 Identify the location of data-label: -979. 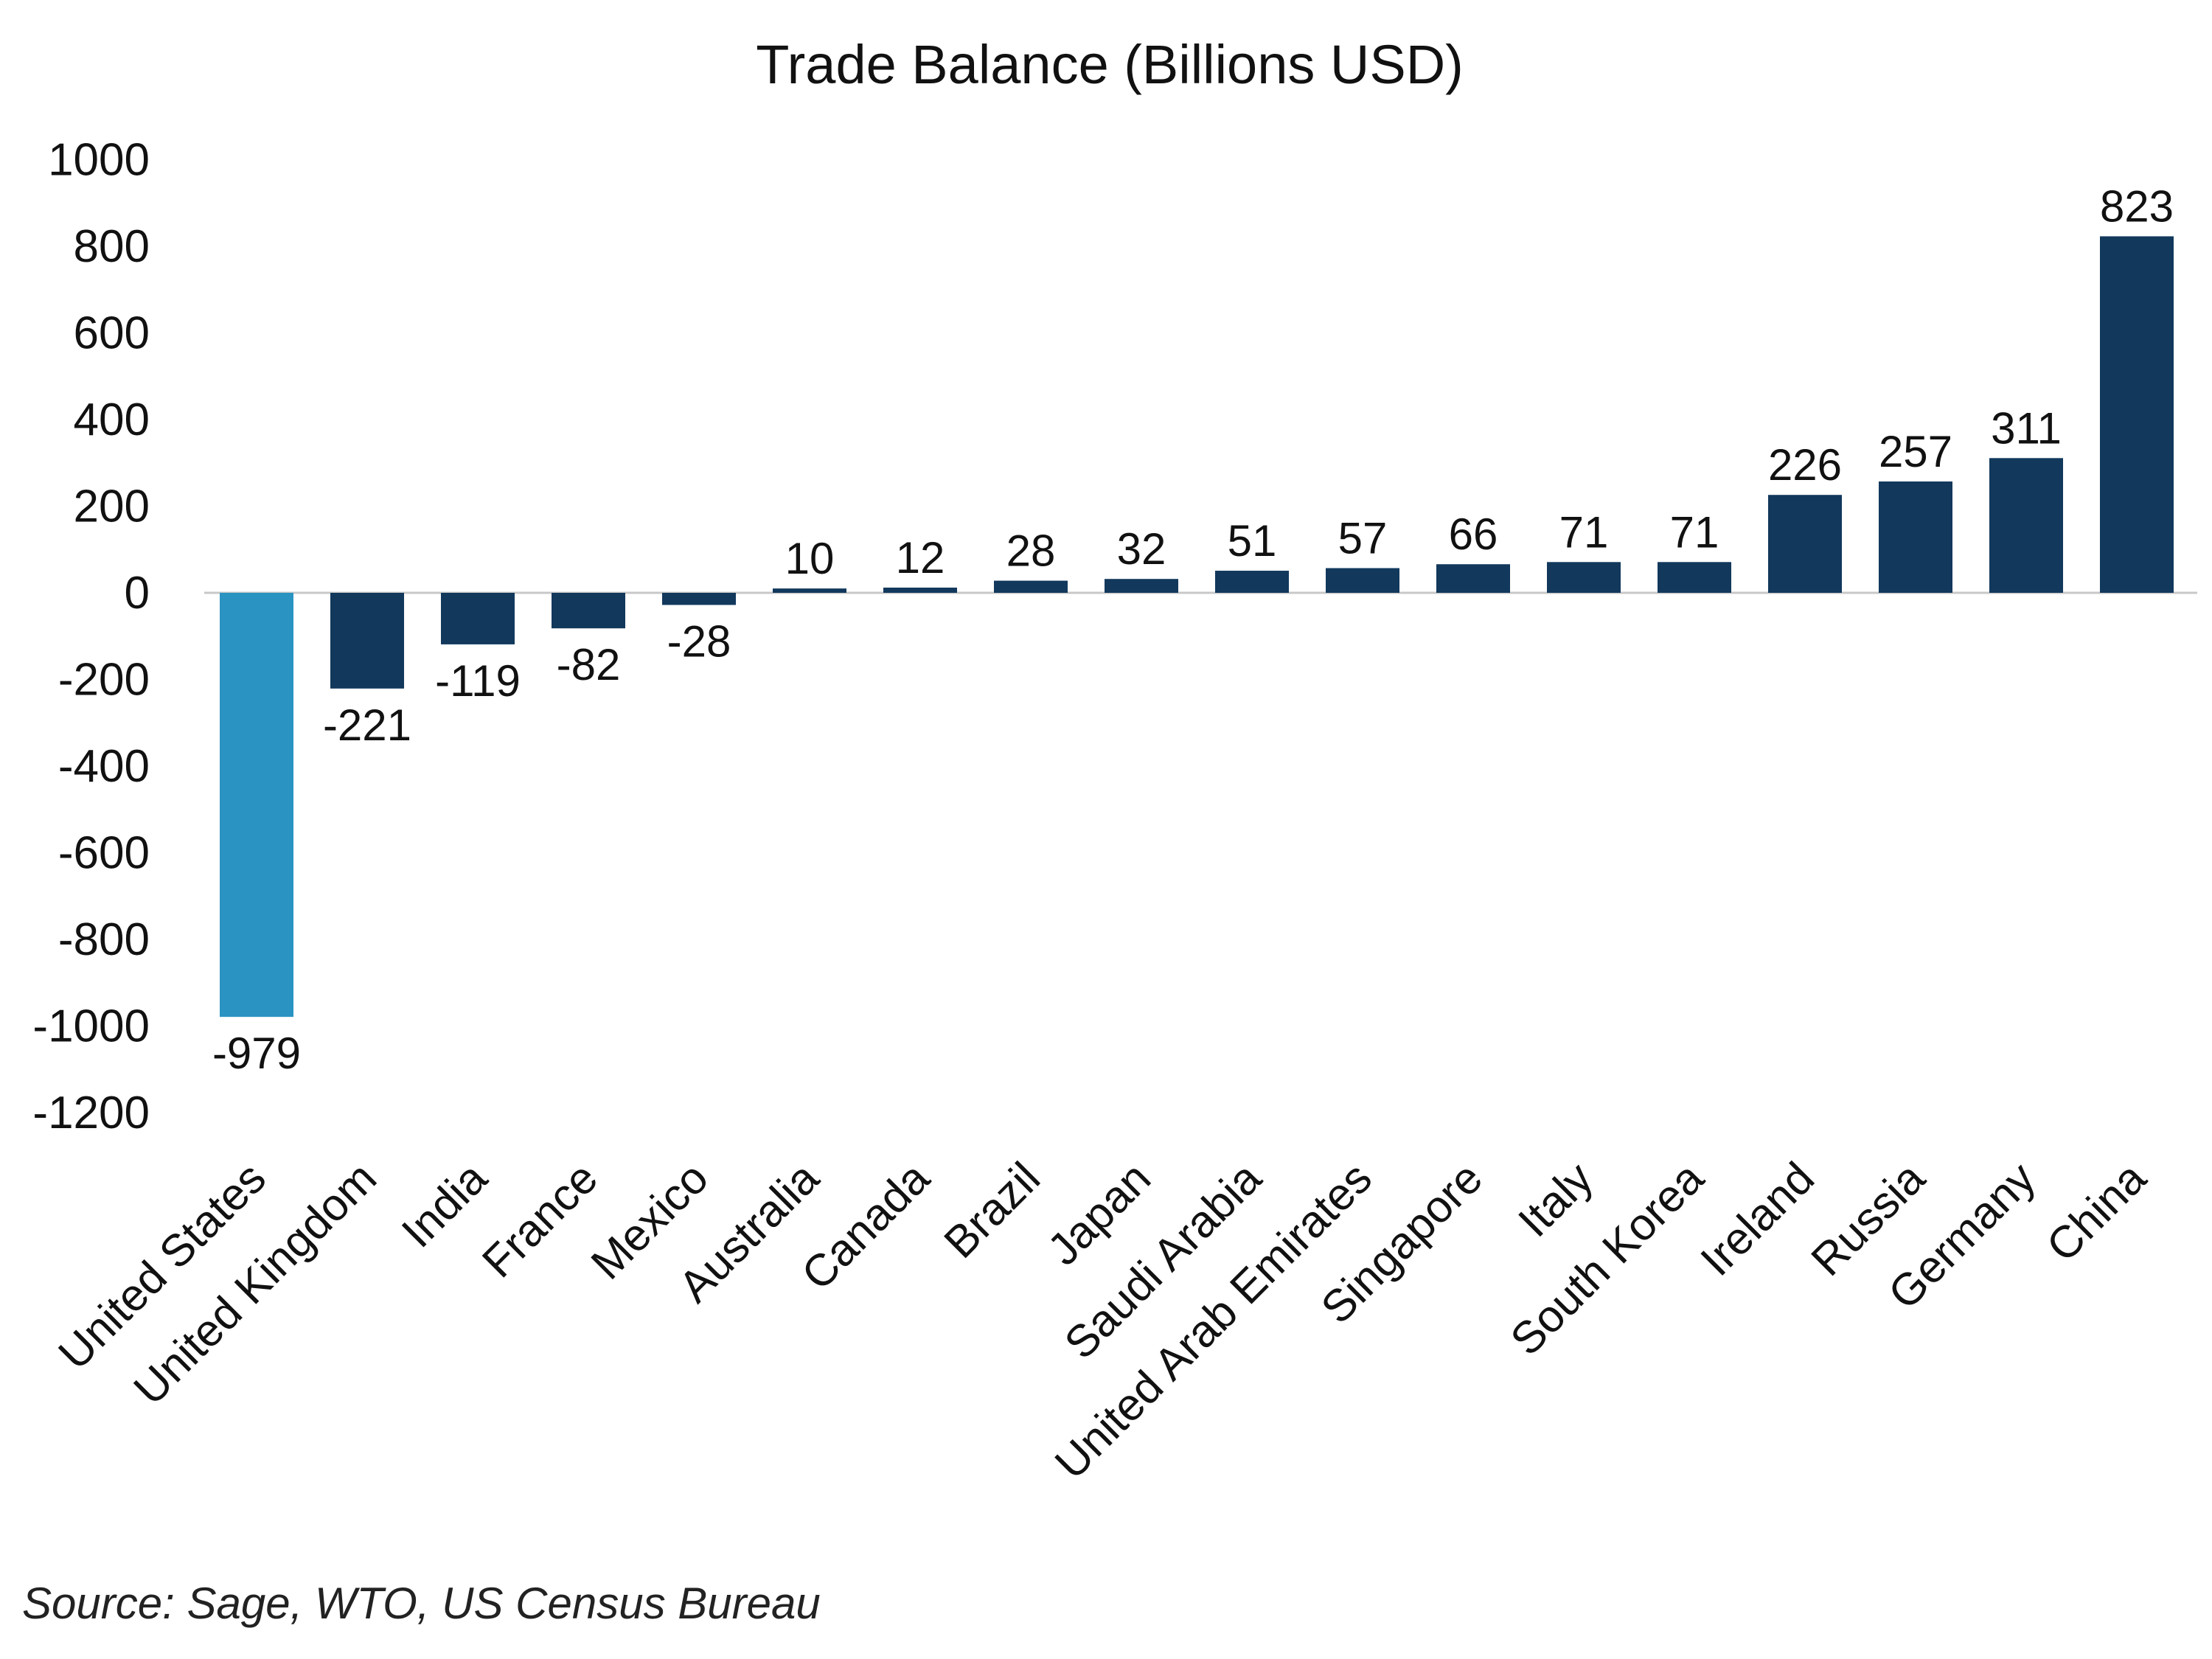
(256, 1053).